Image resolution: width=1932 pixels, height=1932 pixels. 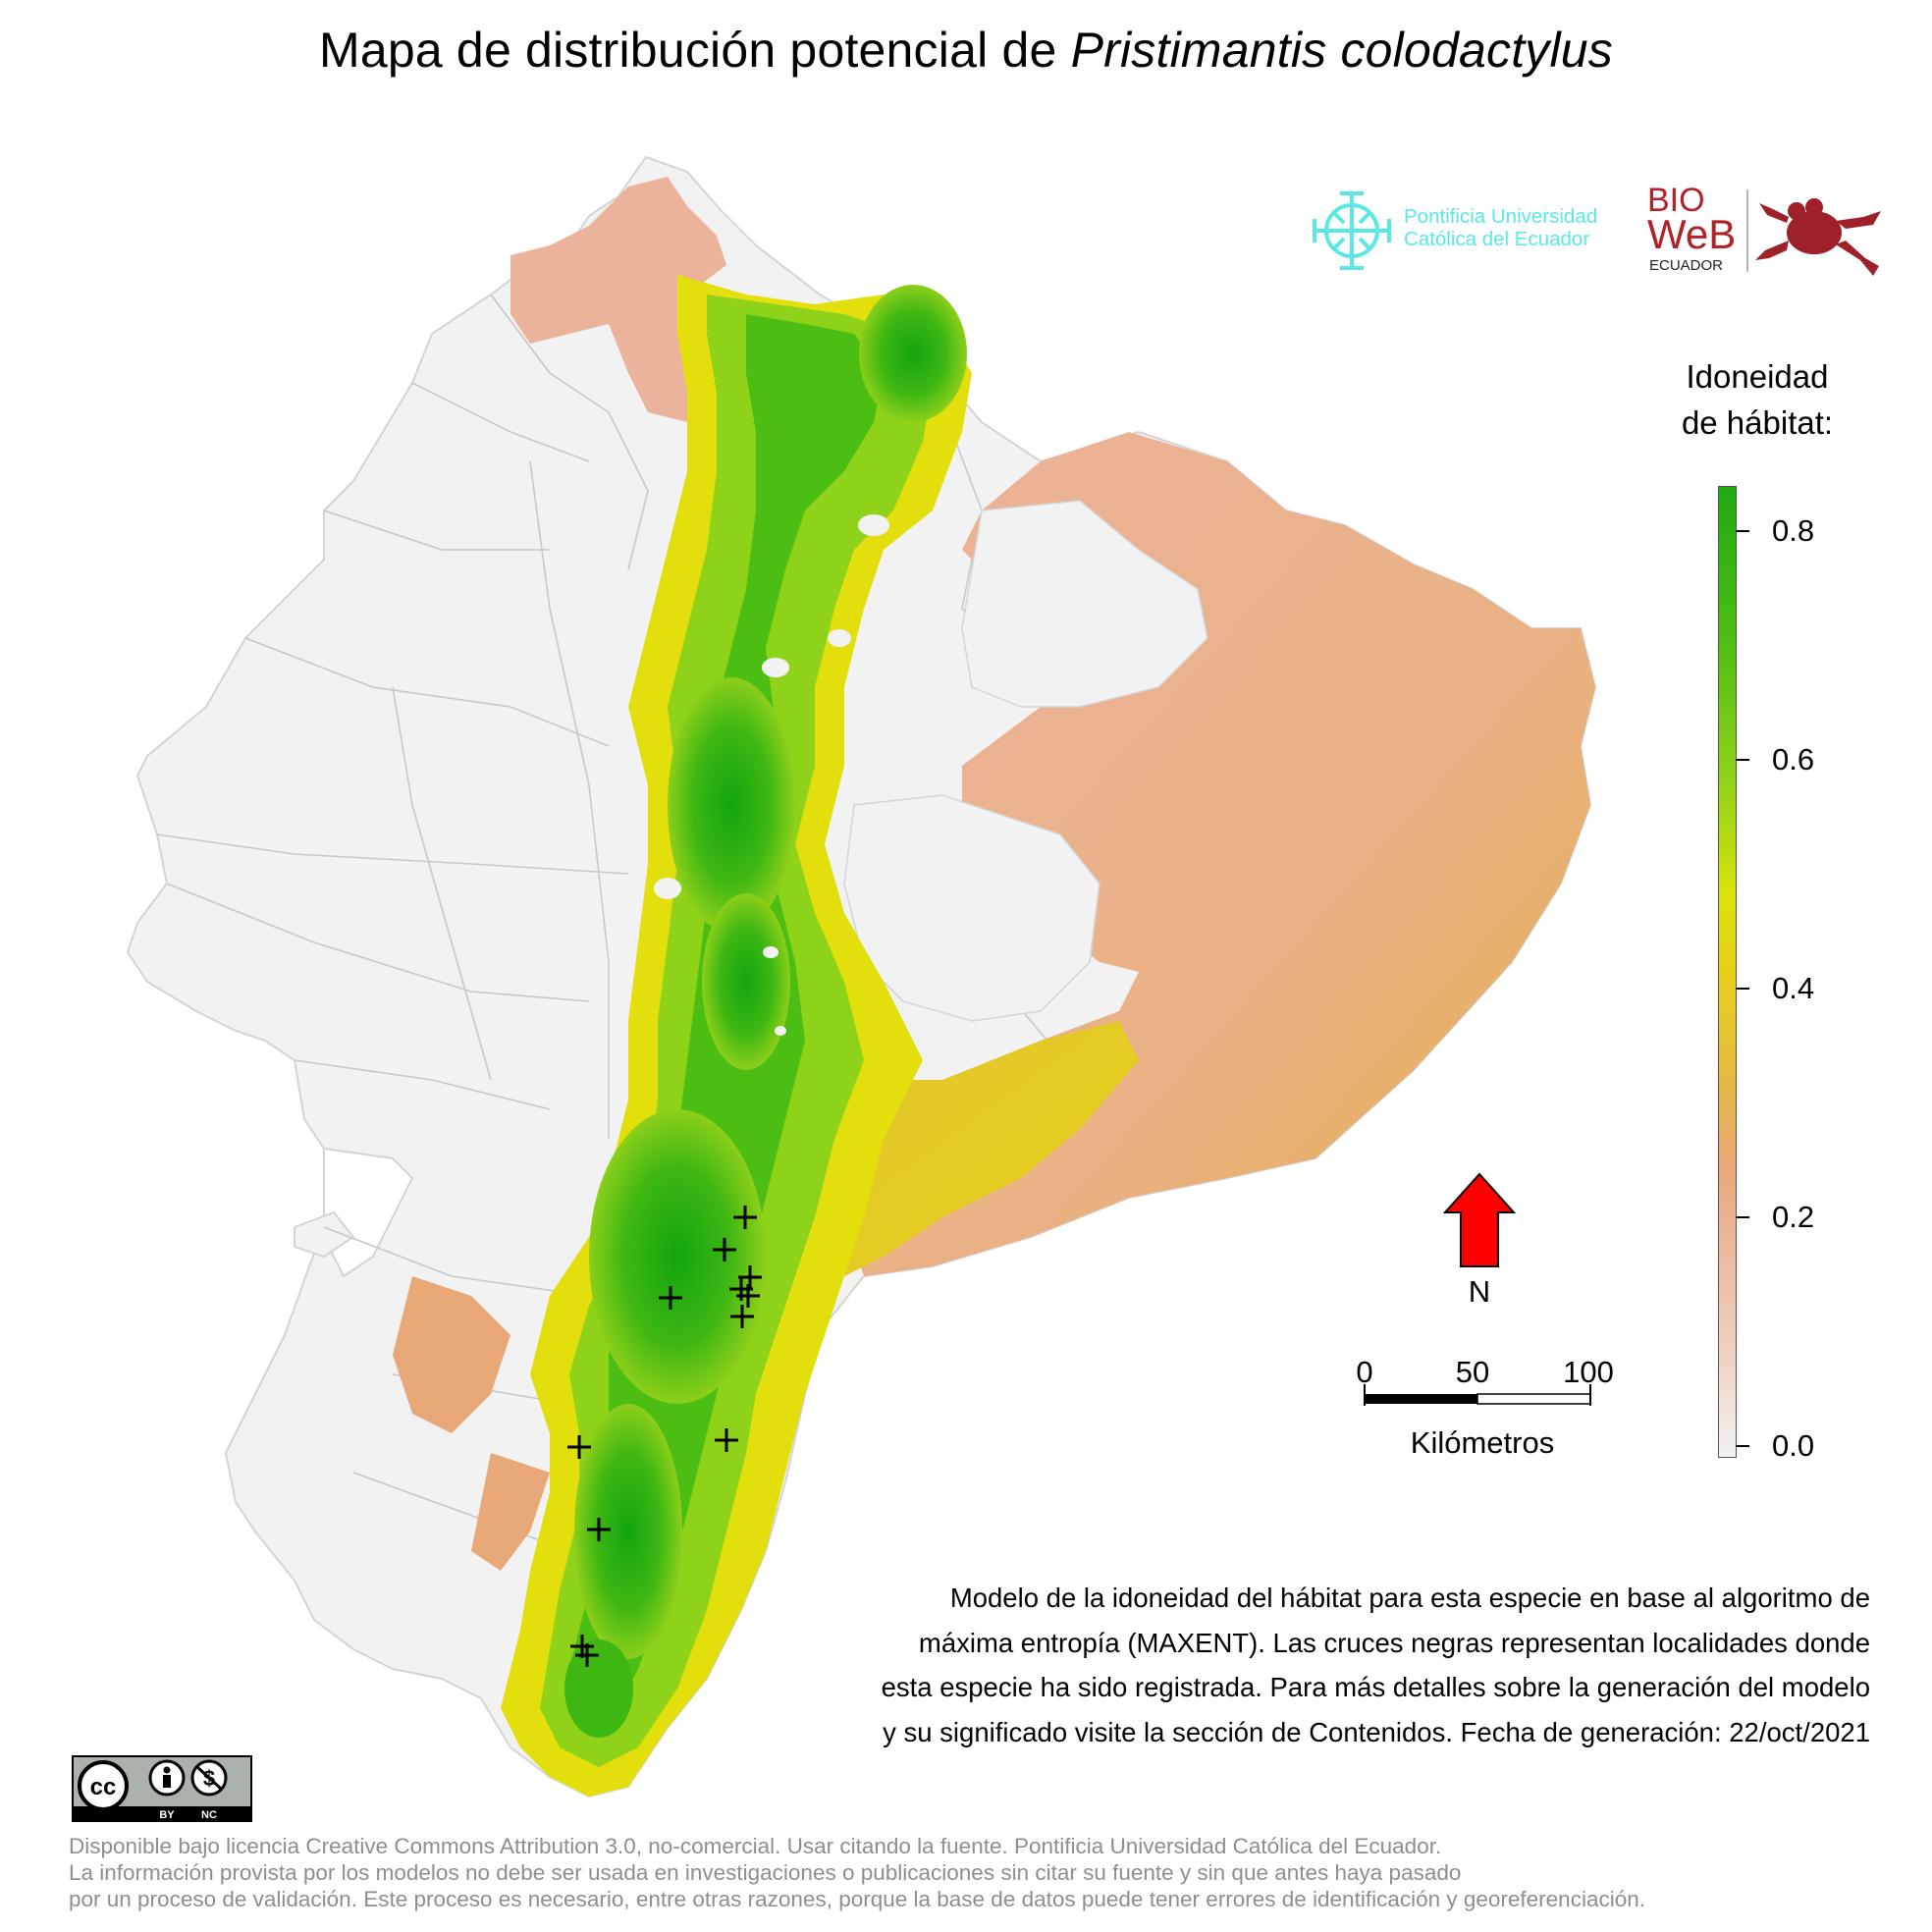 What do you see at coordinates (1793, 530) in the screenshot?
I see `legend-tick-label: 0.8` at bounding box center [1793, 530].